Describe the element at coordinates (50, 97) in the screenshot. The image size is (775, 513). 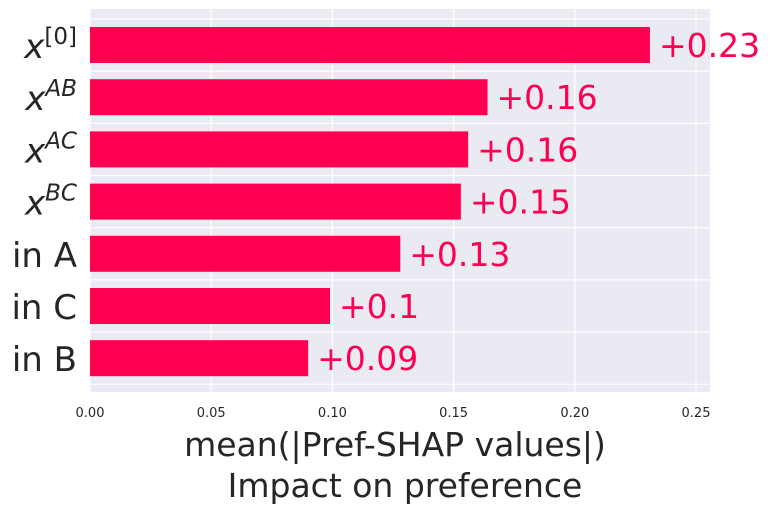
I see `category-label: xAB` at that location.